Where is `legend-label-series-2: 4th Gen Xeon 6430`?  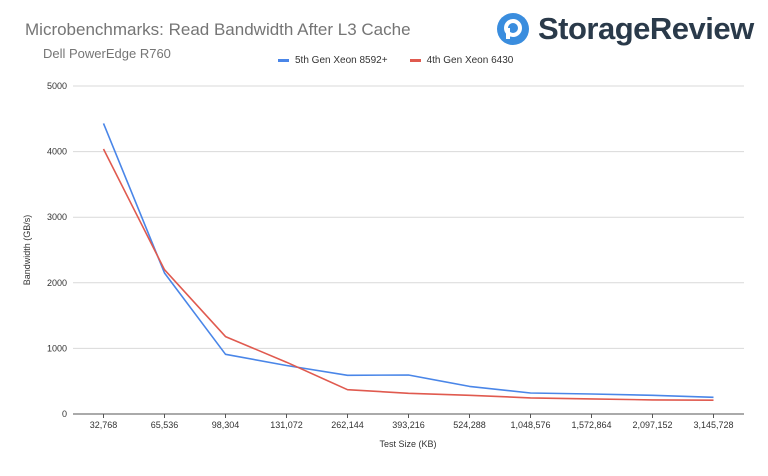
legend-label-series-2: 4th Gen Xeon 6430 is located at coordinates (470, 60).